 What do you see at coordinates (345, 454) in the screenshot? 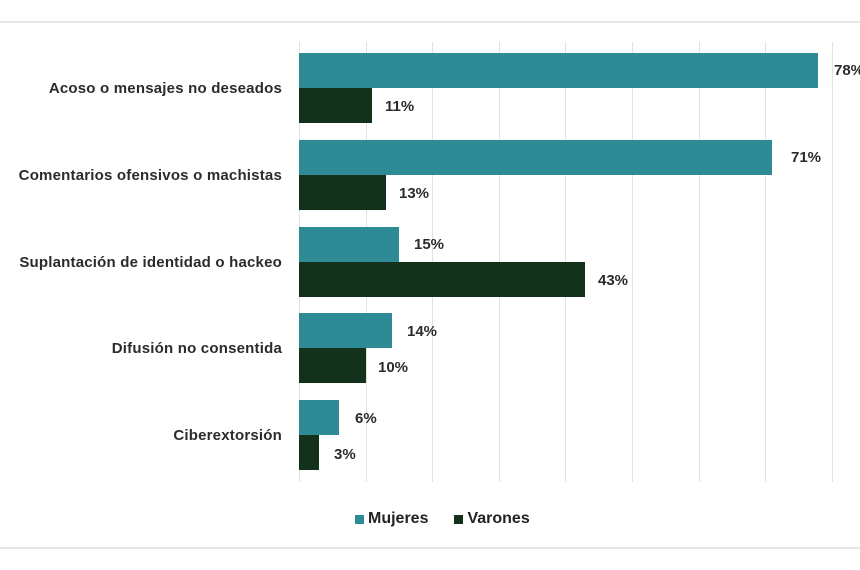
I see `value-label: 3%` at bounding box center [345, 454].